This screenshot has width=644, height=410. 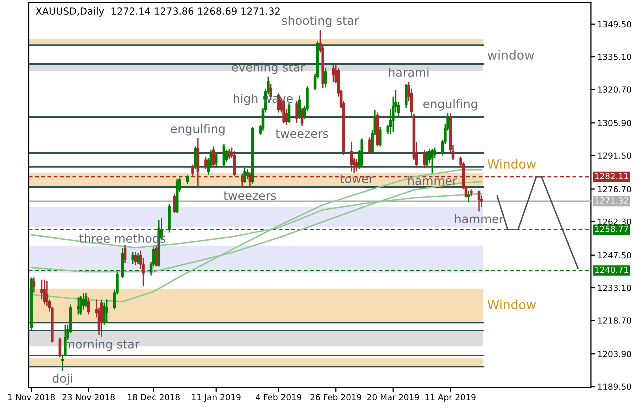 What do you see at coordinates (615, 255) in the screenshot?
I see `y-tick-label: 1247.50` at bounding box center [615, 255].